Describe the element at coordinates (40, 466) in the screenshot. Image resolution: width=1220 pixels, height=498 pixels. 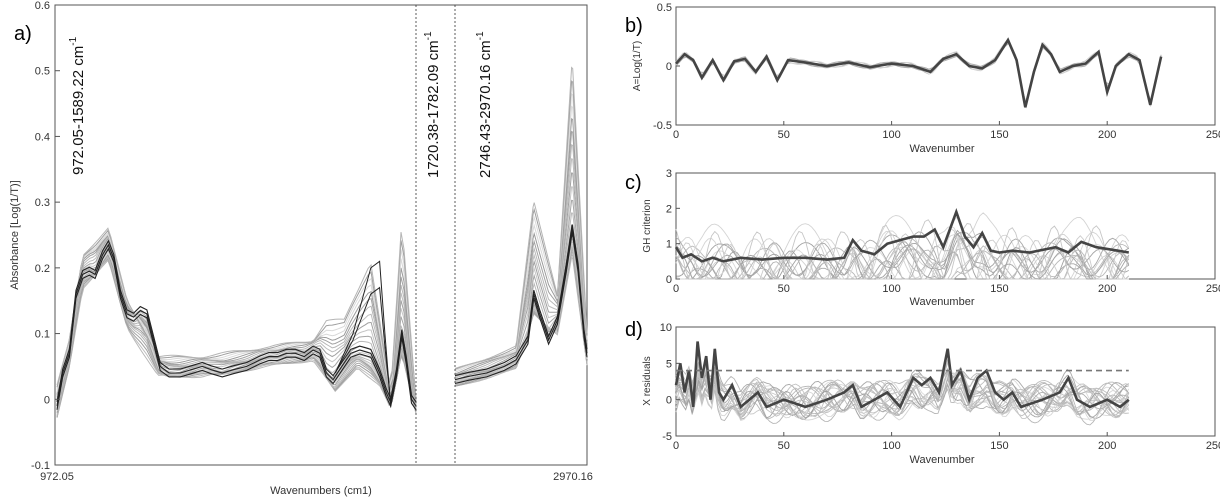
I see `panel-a-y-tick-label: -0.1` at that location.